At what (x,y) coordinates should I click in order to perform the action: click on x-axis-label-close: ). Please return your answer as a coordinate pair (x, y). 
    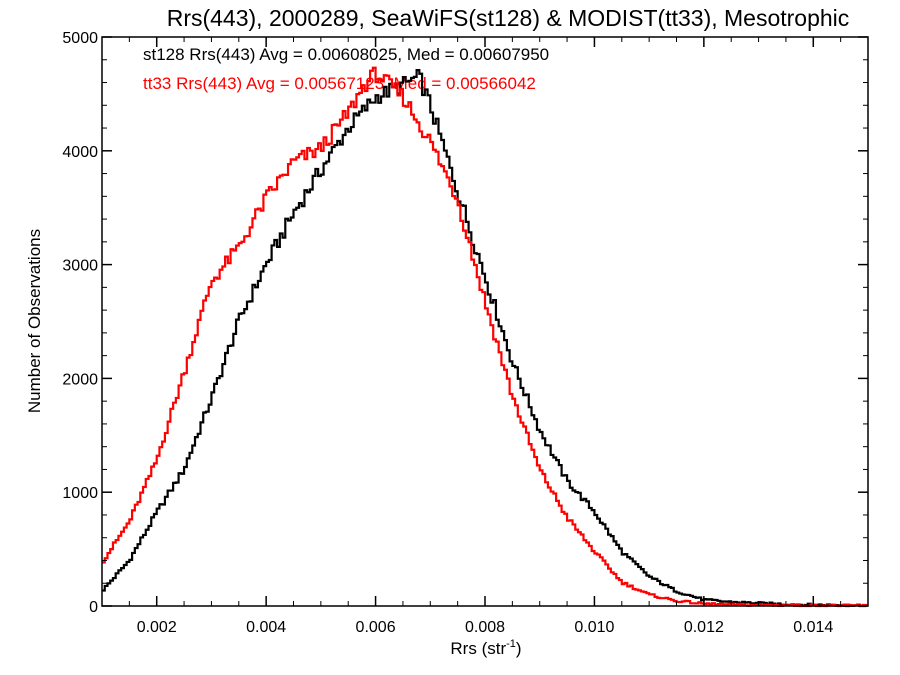
    Looking at the image, I should click on (519, 648).